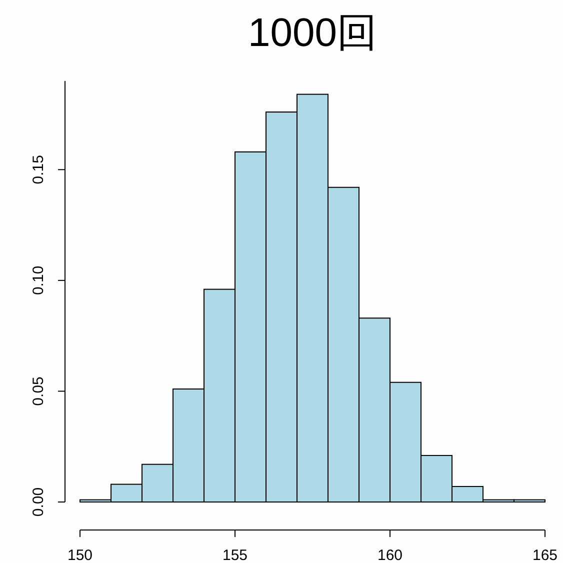  I want to click on x-tick-label: 155, so click(235, 555).